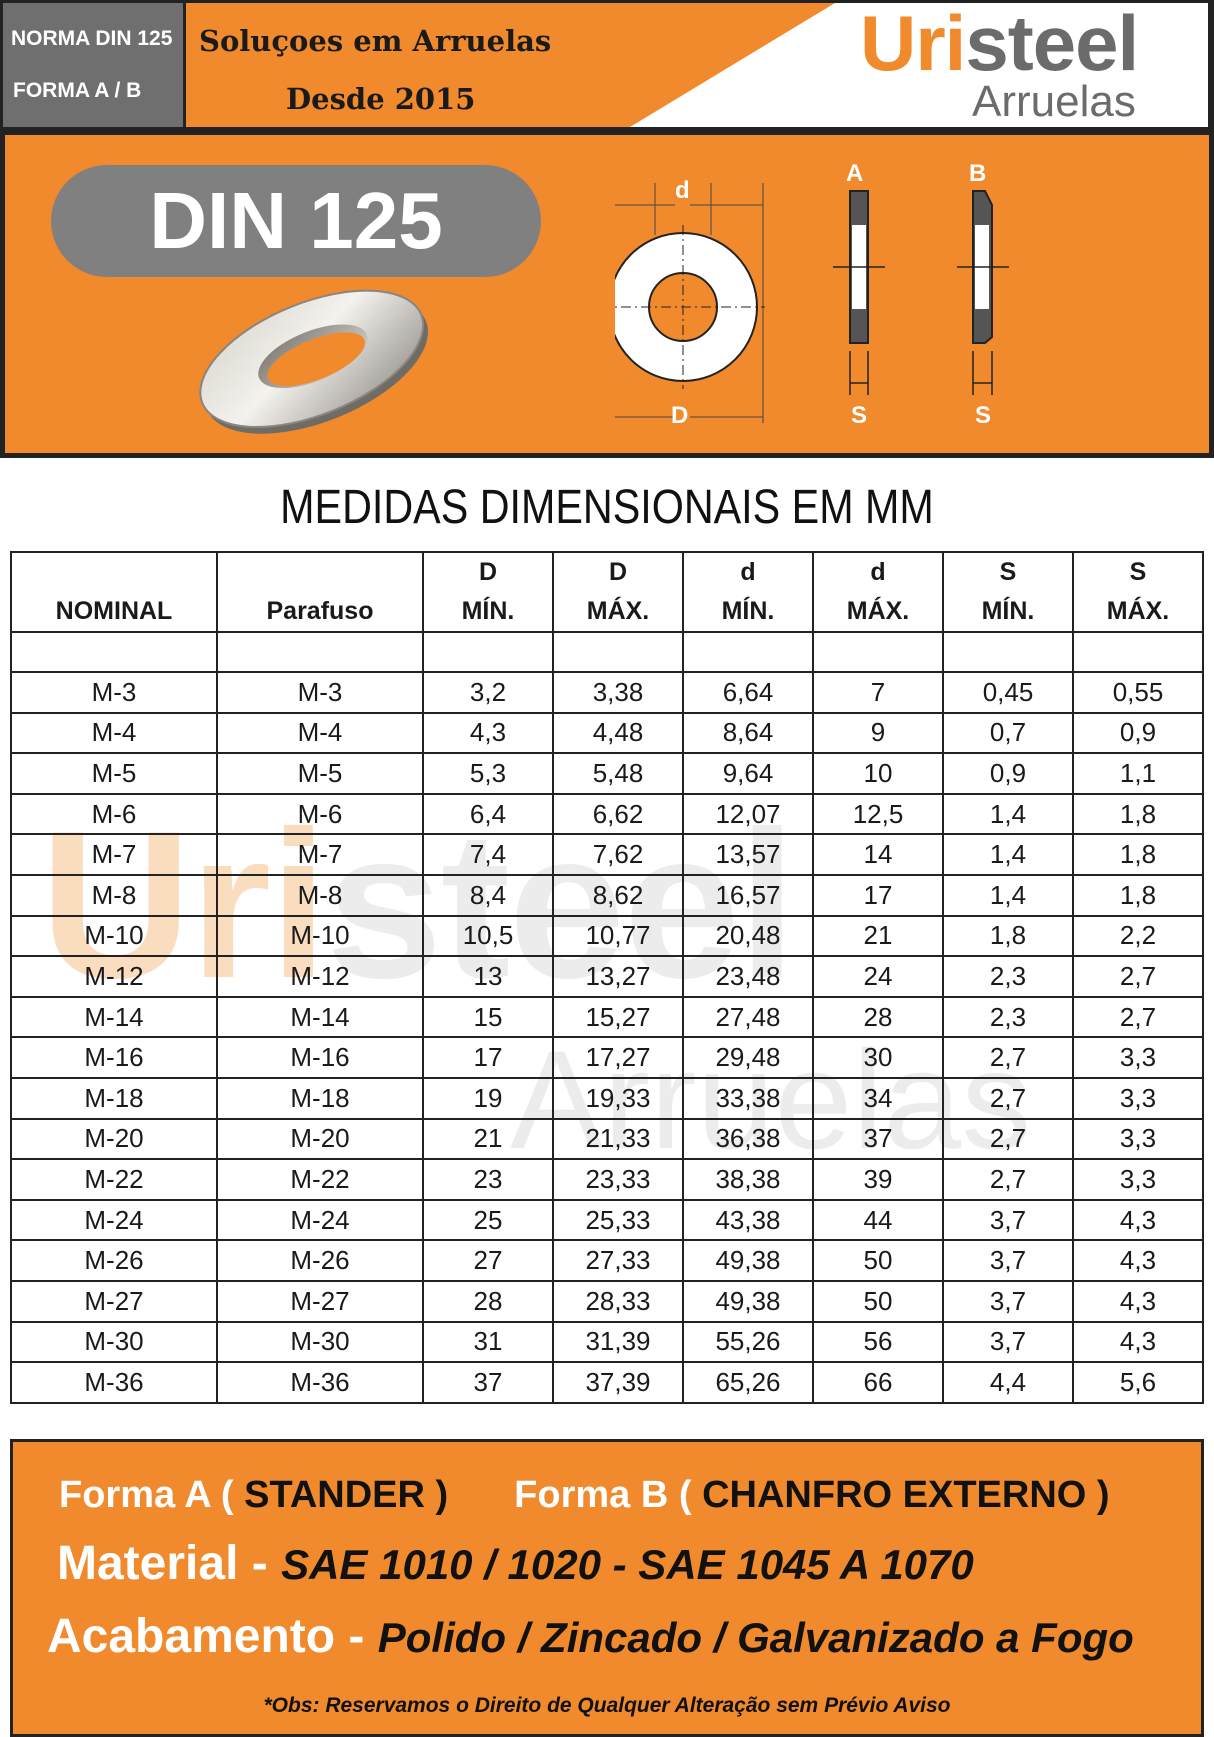 The image size is (1214, 1737). What do you see at coordinates (114, 612) in the screenshot?
I see `col-header-nominal: NOMINAL` at bounding box center [114, 612].